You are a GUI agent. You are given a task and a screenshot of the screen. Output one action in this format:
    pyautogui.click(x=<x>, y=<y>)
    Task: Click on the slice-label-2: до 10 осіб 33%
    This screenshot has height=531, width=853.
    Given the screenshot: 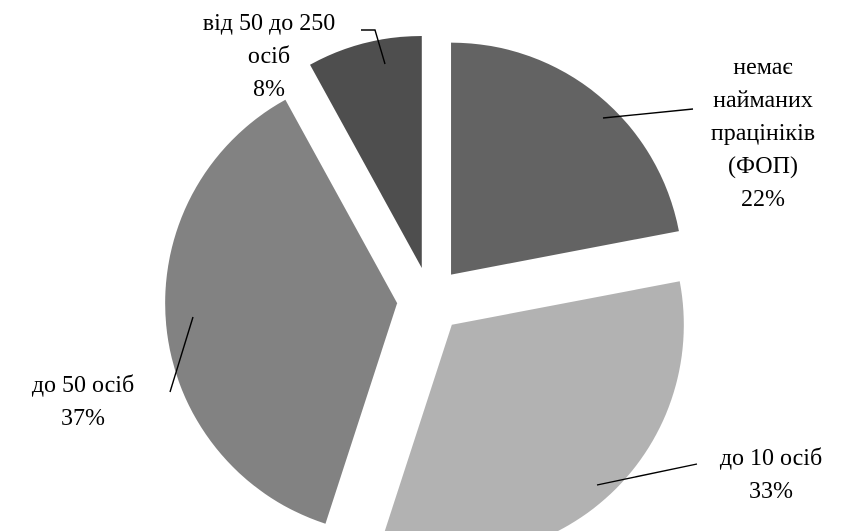 What is the action you would take?
    pyautogui.click(x=771, y=474)
    